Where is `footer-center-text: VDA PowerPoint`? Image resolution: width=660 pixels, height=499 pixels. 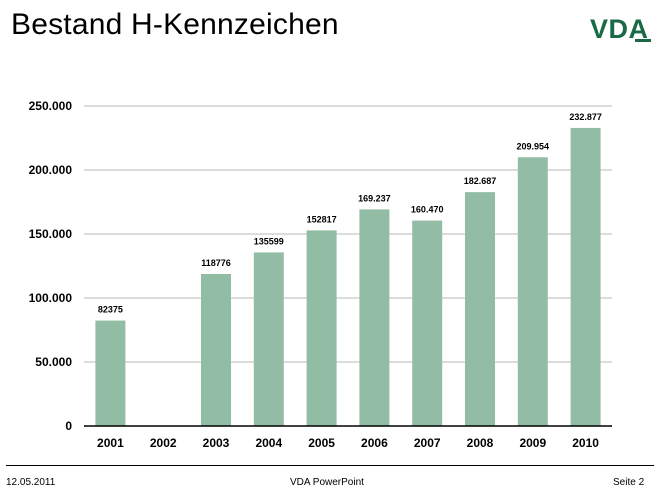 footer-center-text: VDA PowerPoint is located at coordinates (327, 482).